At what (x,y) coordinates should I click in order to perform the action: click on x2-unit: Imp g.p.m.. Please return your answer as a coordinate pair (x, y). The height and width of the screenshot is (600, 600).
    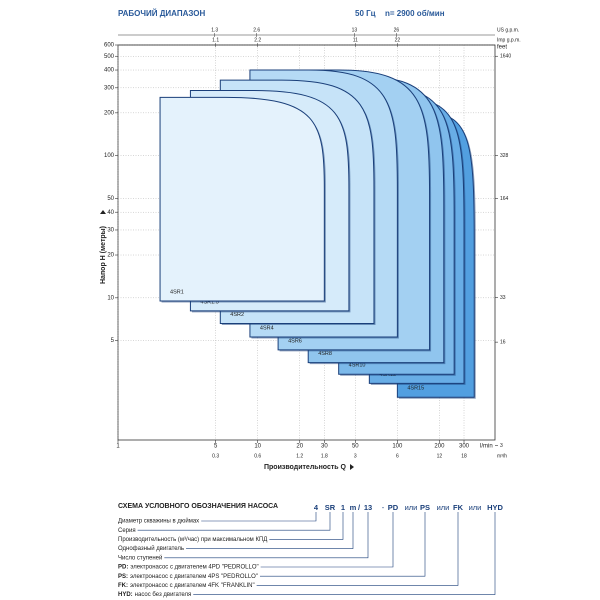
    Looking at the image, I should click on (509, 40).